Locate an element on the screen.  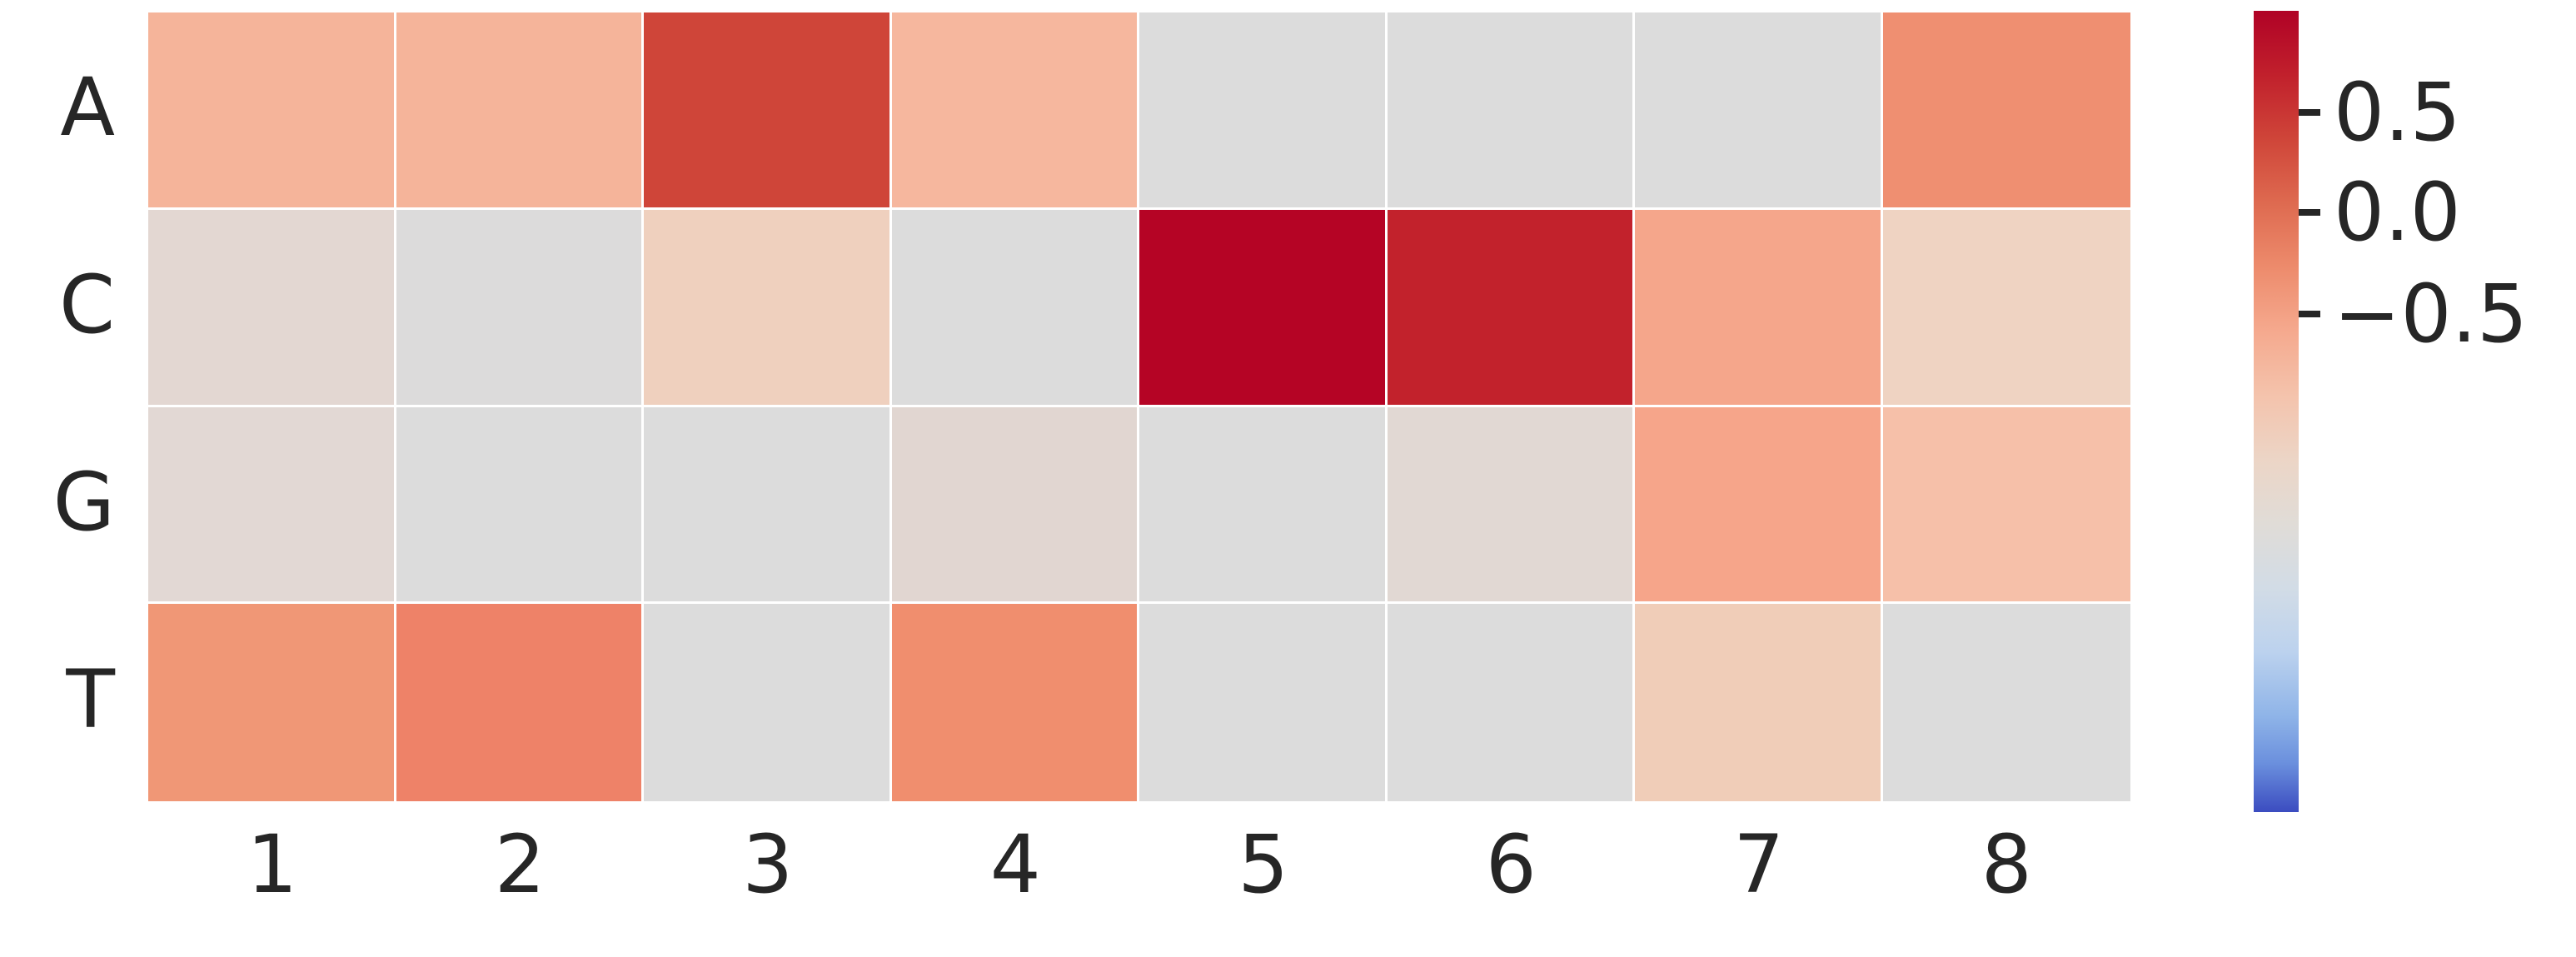
colorbar-tick-label: −0.5 is located at coordinates (2431, 314).